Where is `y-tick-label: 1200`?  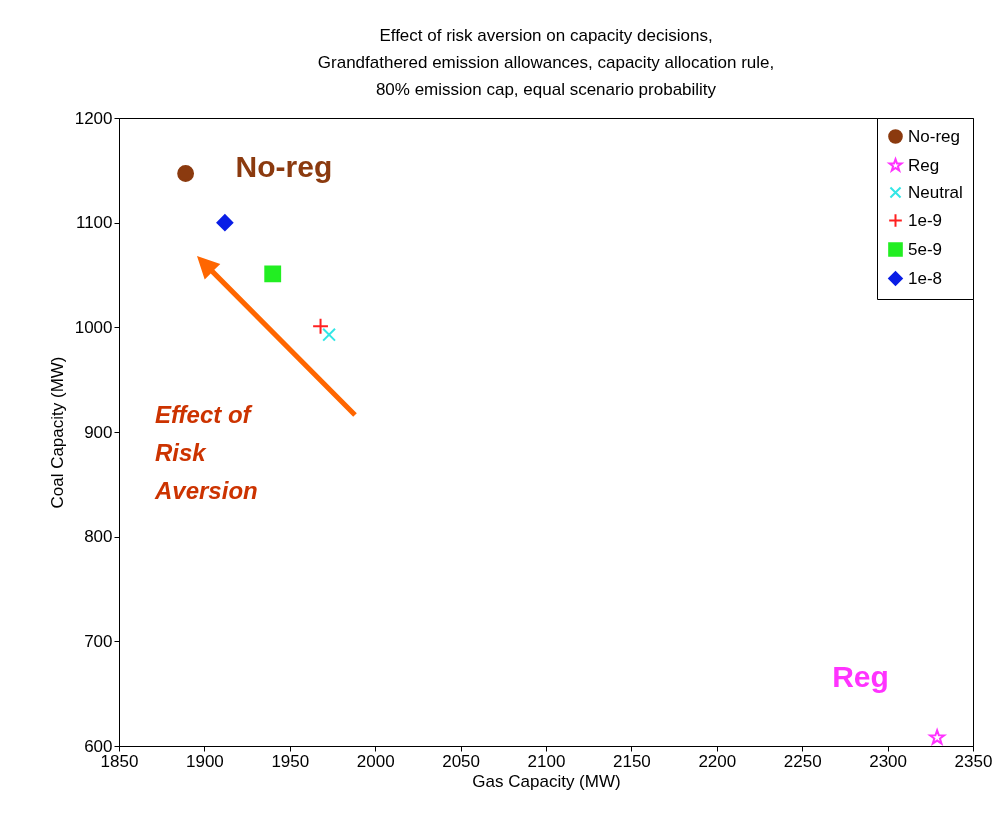 y-tick-label: 1200 is located at coordinates (93, 118).